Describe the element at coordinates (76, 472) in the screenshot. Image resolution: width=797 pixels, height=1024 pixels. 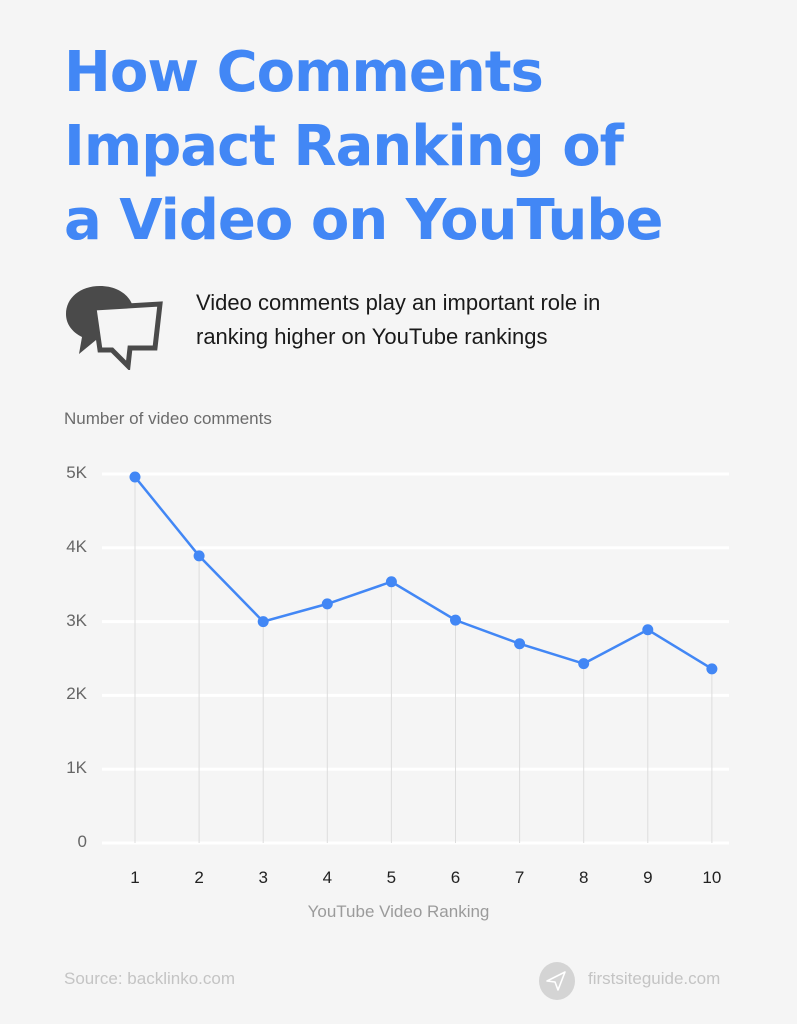
I see `y-tick-label: 5K` at that location.